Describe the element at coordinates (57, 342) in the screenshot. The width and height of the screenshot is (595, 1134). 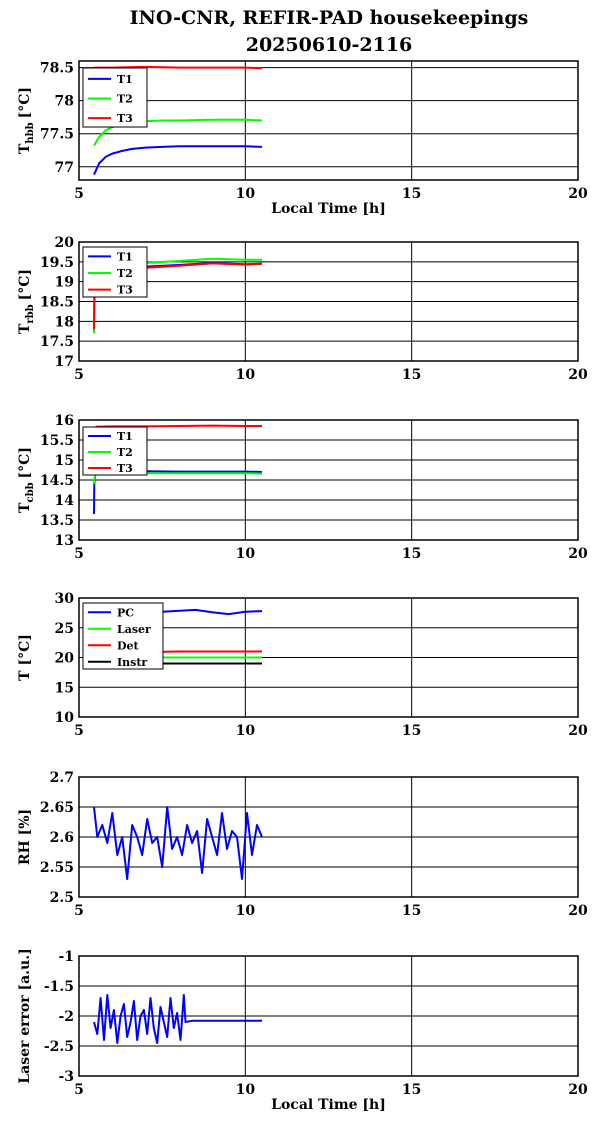
I see `y-tick-label: 17.5` at that location.